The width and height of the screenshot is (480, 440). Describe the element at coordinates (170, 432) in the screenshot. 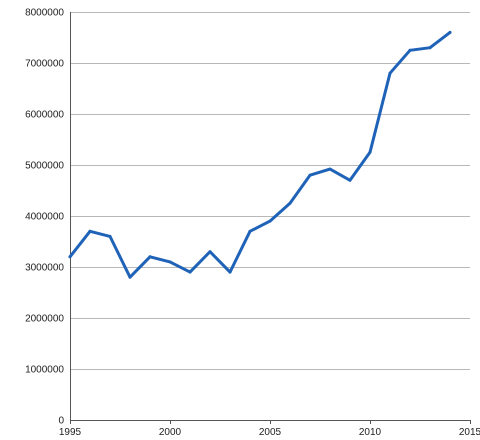

I see `x-tick-label: 2000` at that location.